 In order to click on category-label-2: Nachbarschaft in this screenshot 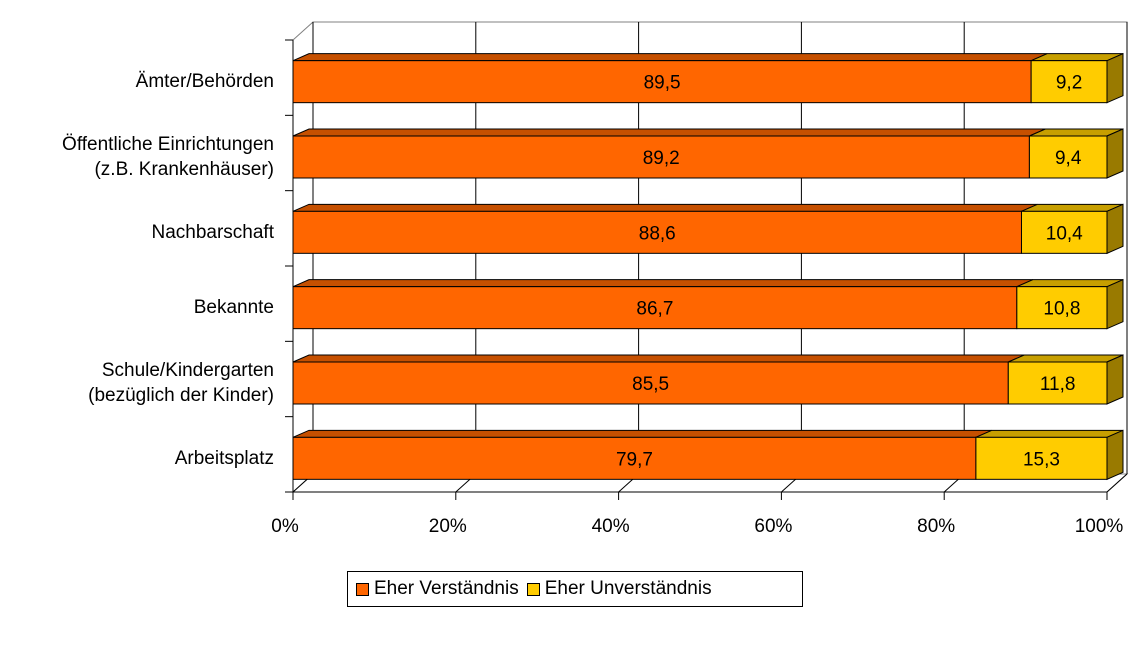, I will do `click(212, 232)`.